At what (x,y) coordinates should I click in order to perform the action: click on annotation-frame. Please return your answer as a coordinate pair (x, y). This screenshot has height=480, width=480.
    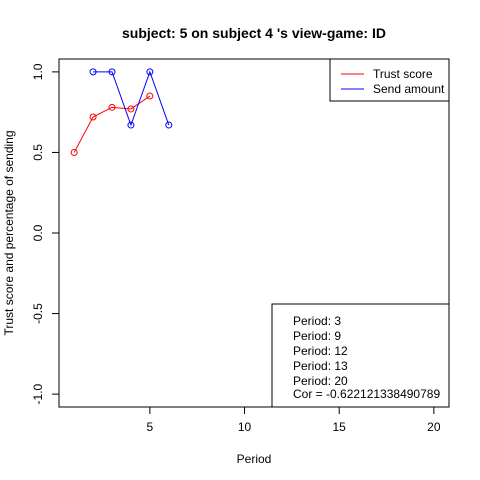
    Looking at the image, I should click on (360, 355).